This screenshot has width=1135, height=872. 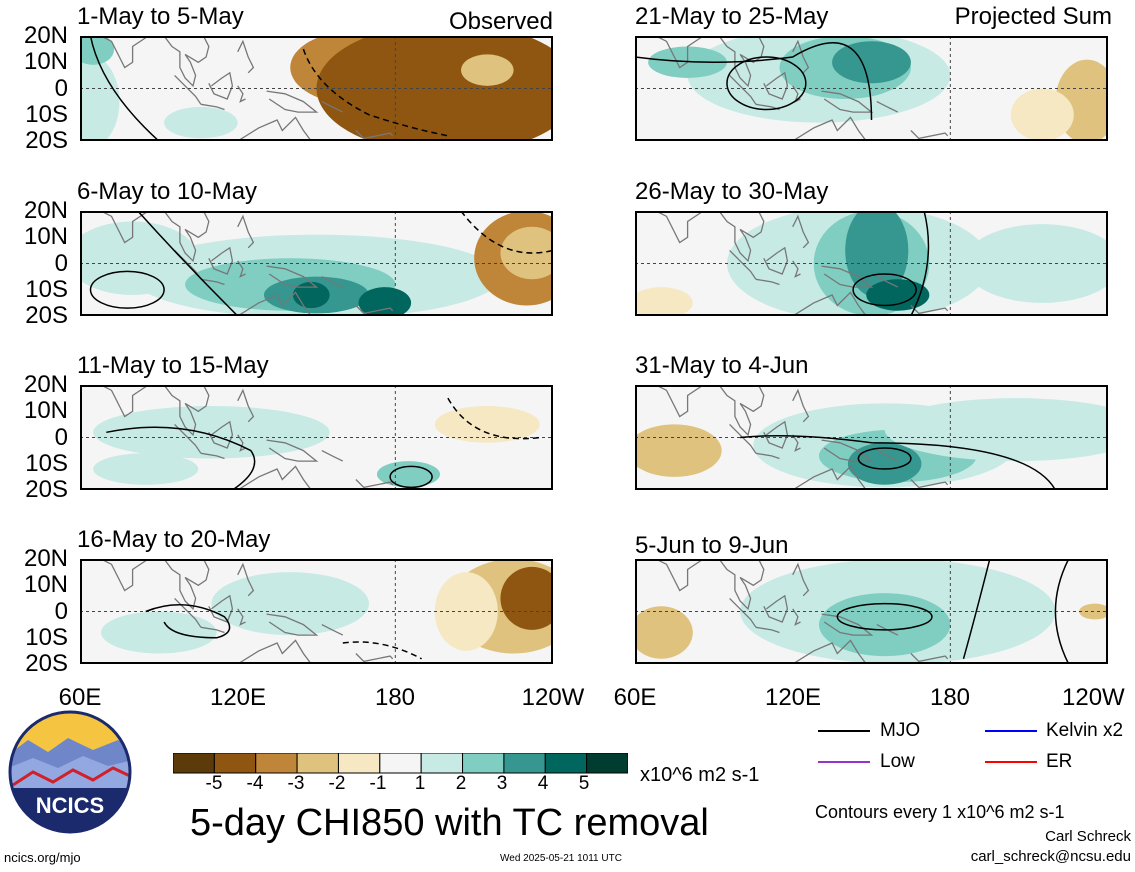 What do you see at coordinates (584, 783) in the screenshot?
I see `colorbar-label: 5` at bounding box center [584, 783].